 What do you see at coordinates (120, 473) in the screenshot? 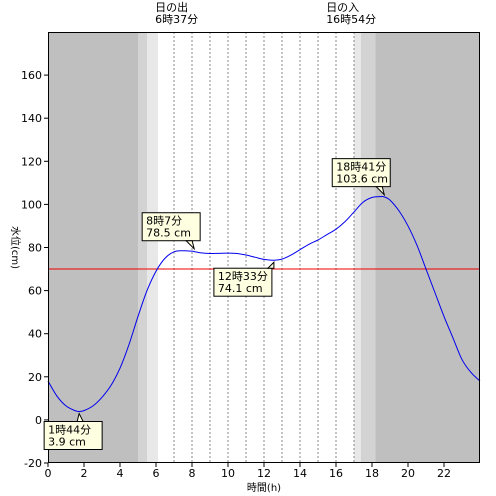
I see `x-tick-label: 4` at bounding box center [120, 473].